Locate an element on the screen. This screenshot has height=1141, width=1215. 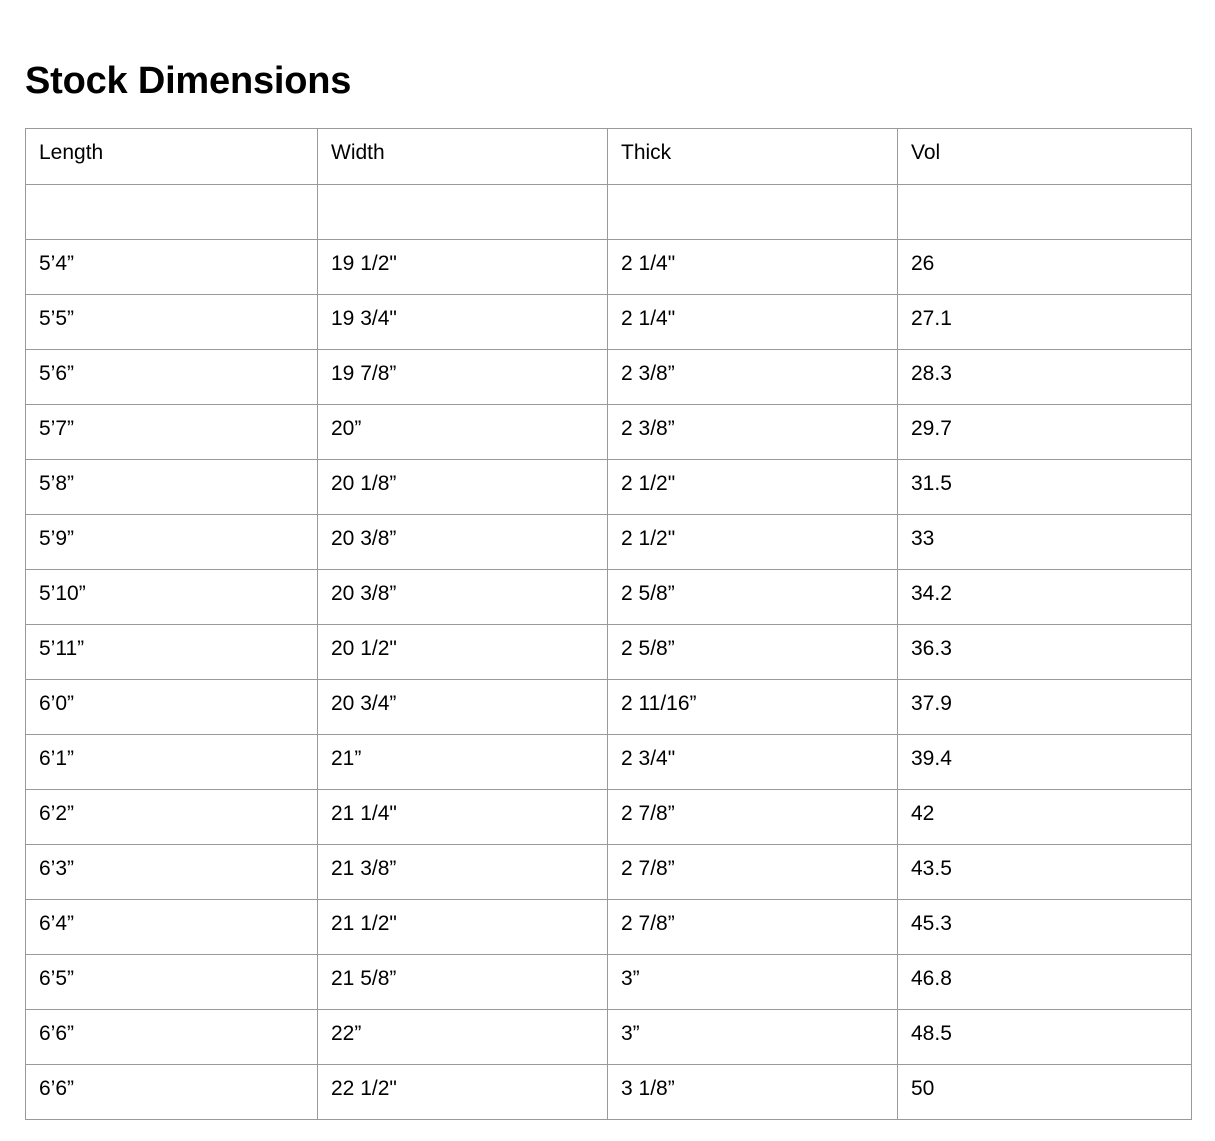
table-row: 6’1” 21” 2 3/4" 39.4 is located at coordinates (608, 762).